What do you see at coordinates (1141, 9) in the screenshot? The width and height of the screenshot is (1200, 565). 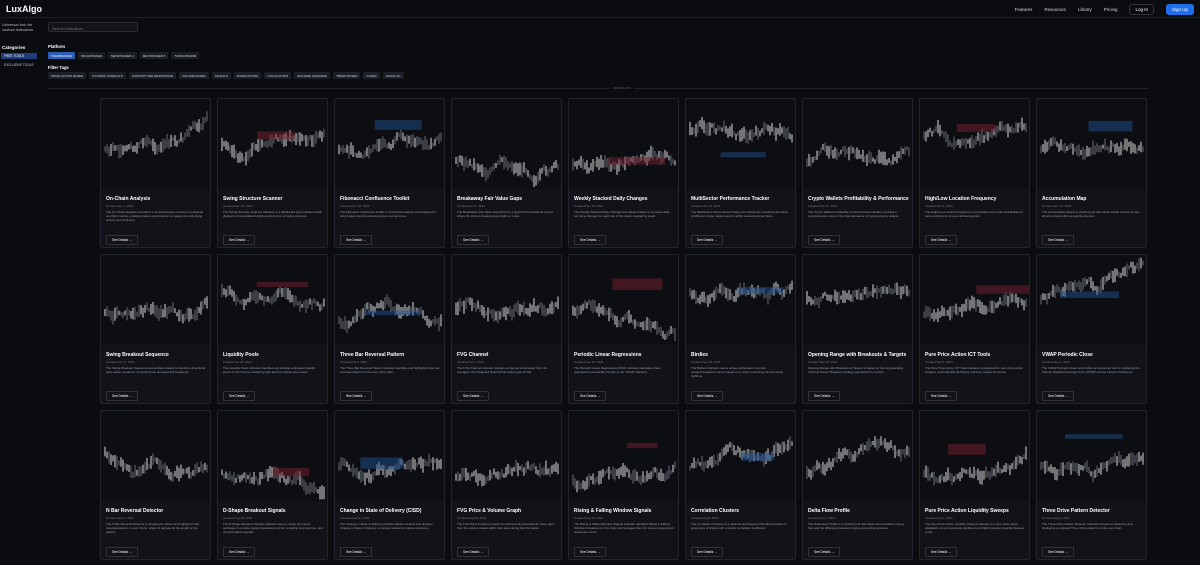 I see `login-button: Log In` at bounding box center [1141, 9].